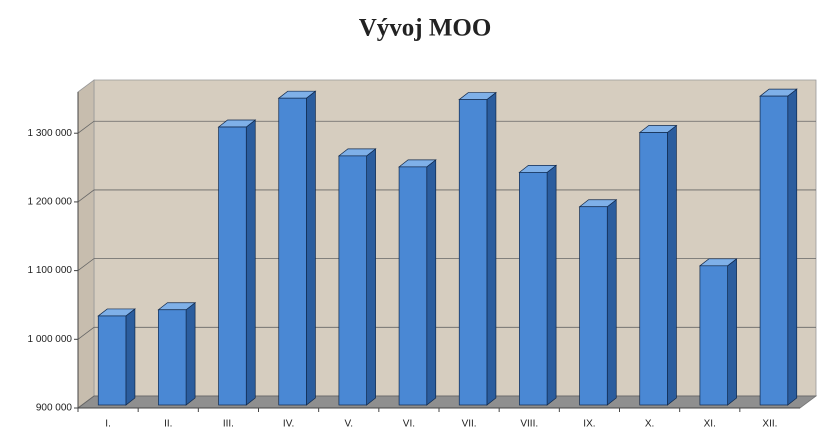  Describe the element at coordinates (288, 424) in the screenshot. I see `x-tick-label: IV.` at that location.